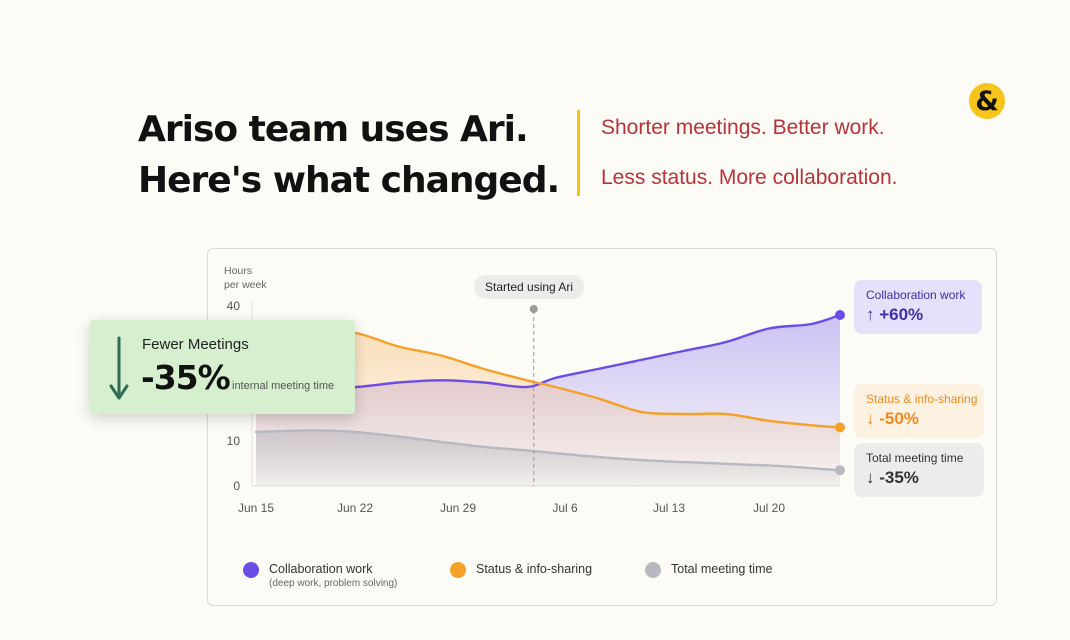 This screenshot has width=1070, height=640. I want to click on callout-subtitle: internal meeting time, so click(283, 386).